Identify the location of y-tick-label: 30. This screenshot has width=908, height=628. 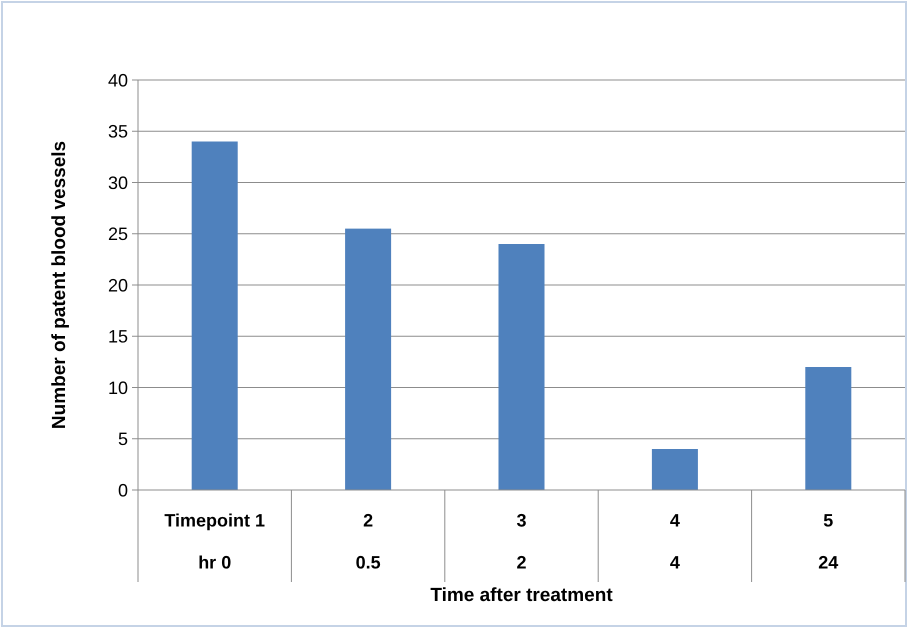
(118, 182).